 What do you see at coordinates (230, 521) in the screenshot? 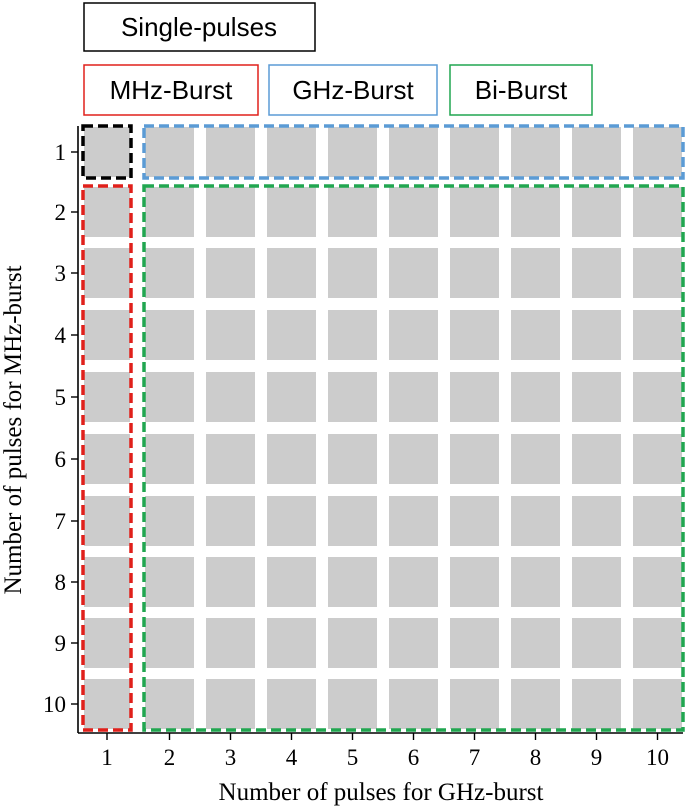
I see `grid-cell-r7-c3` at bounding box center [230, 521].